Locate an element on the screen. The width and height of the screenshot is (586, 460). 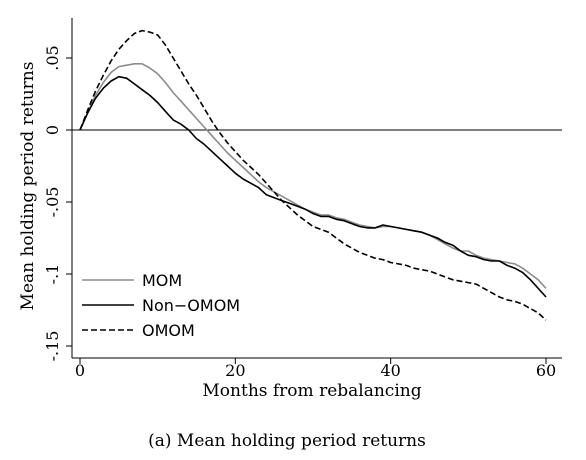
x-tick-label: 60 is located at coordinates (546, 370).